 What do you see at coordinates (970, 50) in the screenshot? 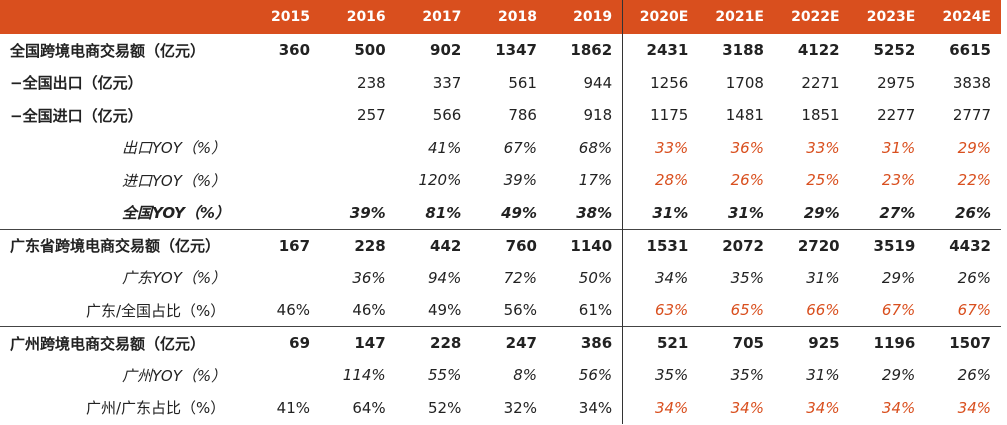
I see `cell: 6615` at bounding box center [970, 50].